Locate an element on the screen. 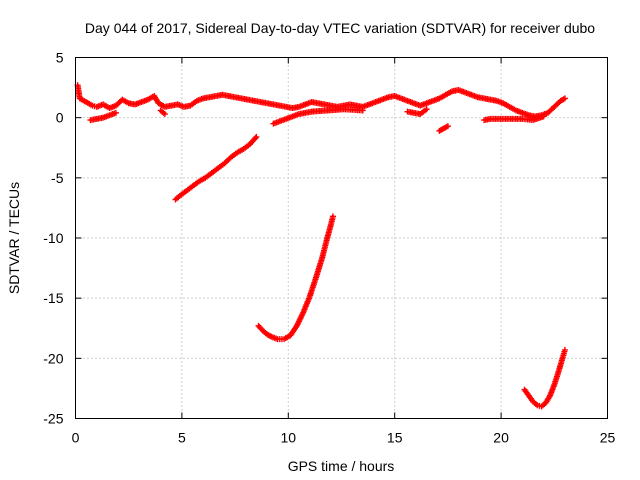 The height and width of the screenshot is (480, 640). series-trough-10h is located at coordinates (295, 278).